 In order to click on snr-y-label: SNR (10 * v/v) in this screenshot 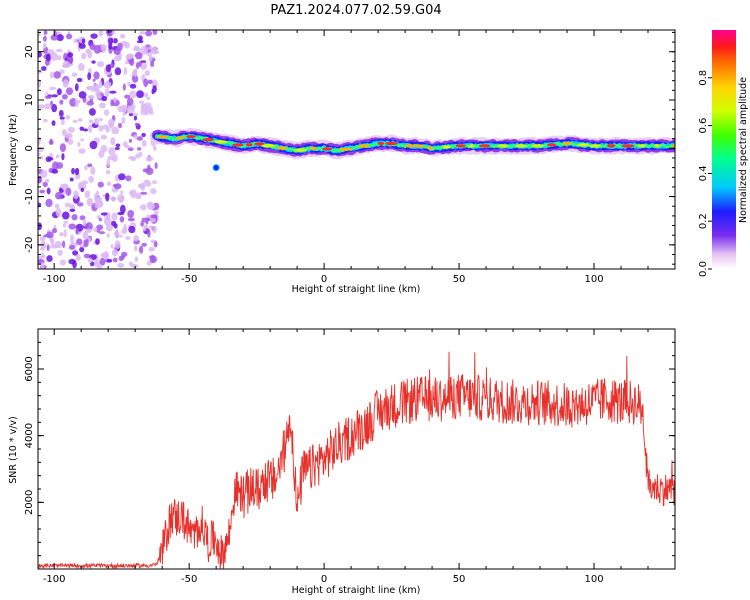, I will do `click(13, 450)`.